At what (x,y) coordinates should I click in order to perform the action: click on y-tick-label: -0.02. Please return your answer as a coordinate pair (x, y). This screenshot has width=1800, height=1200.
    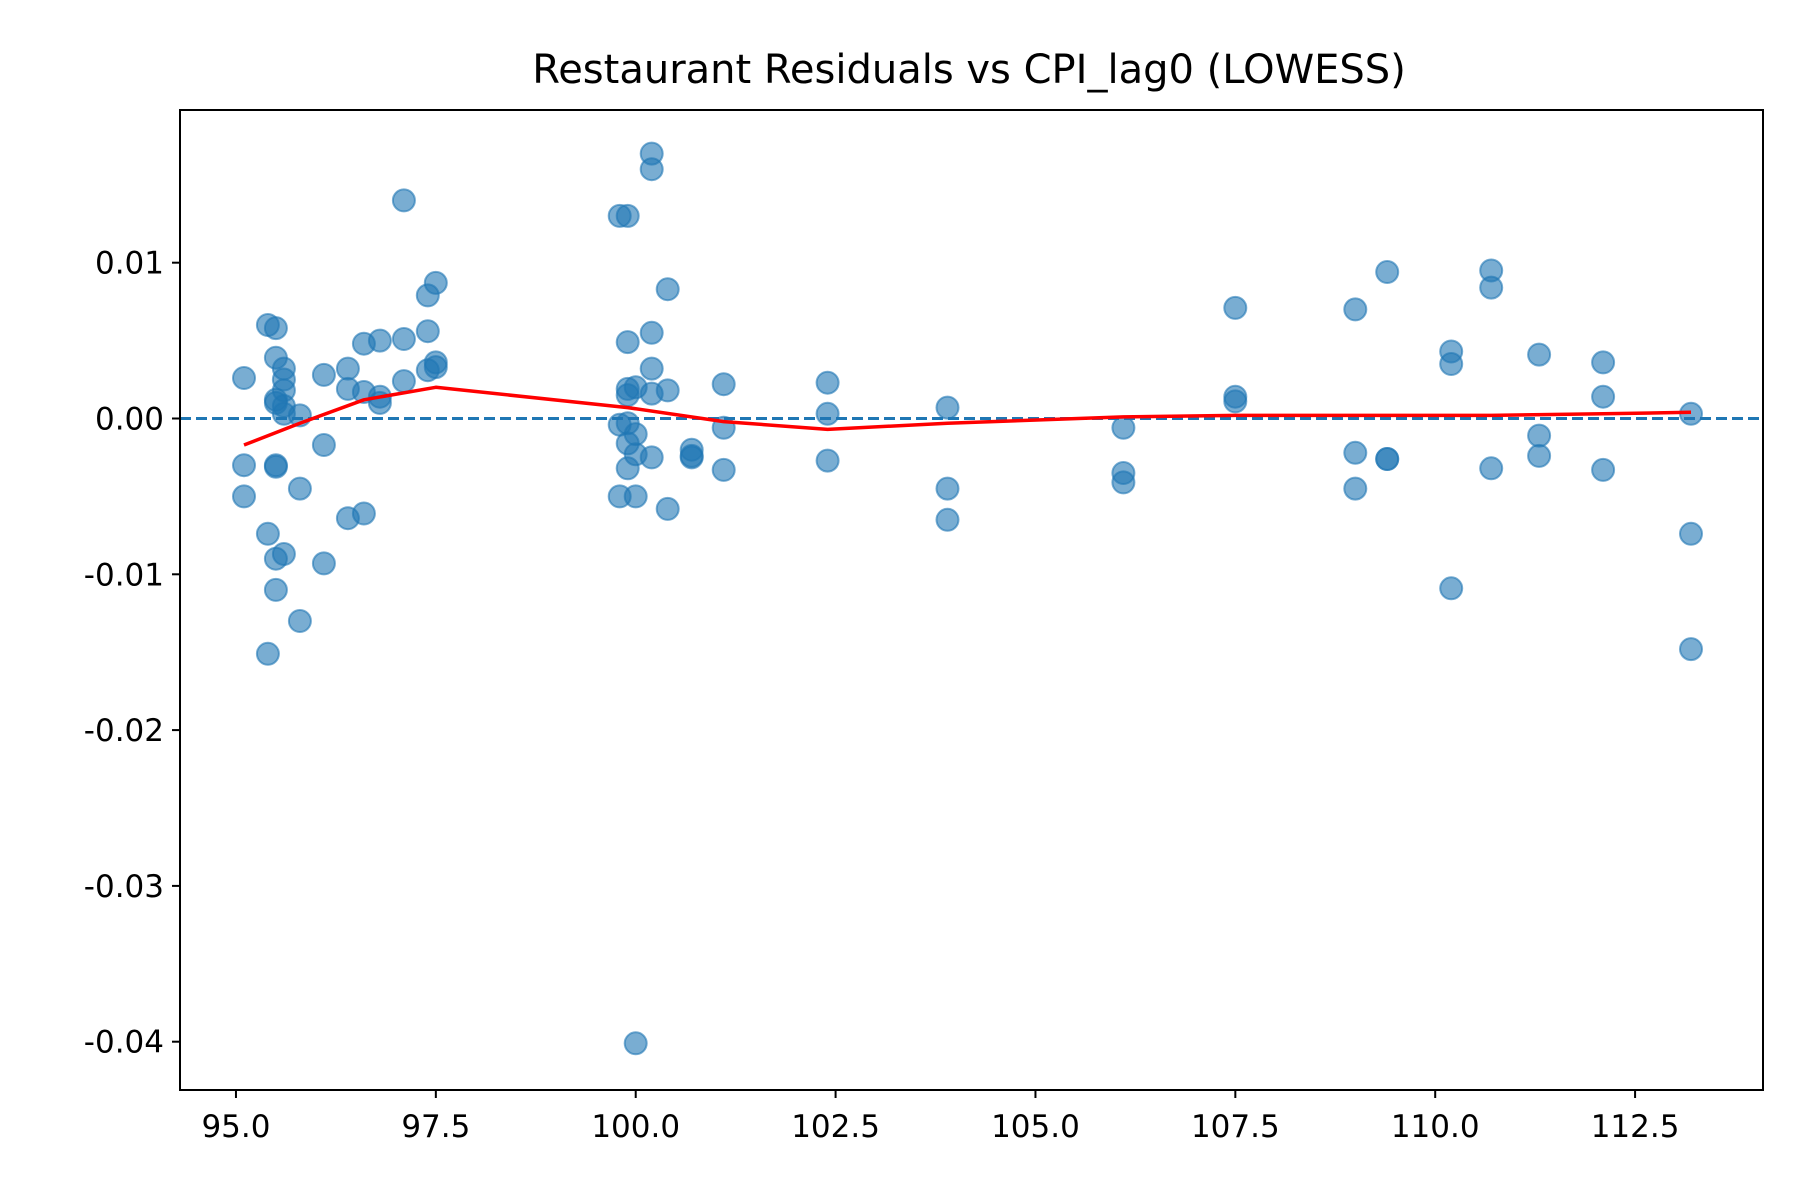
    Looking at the image, I should click on (124, 731).